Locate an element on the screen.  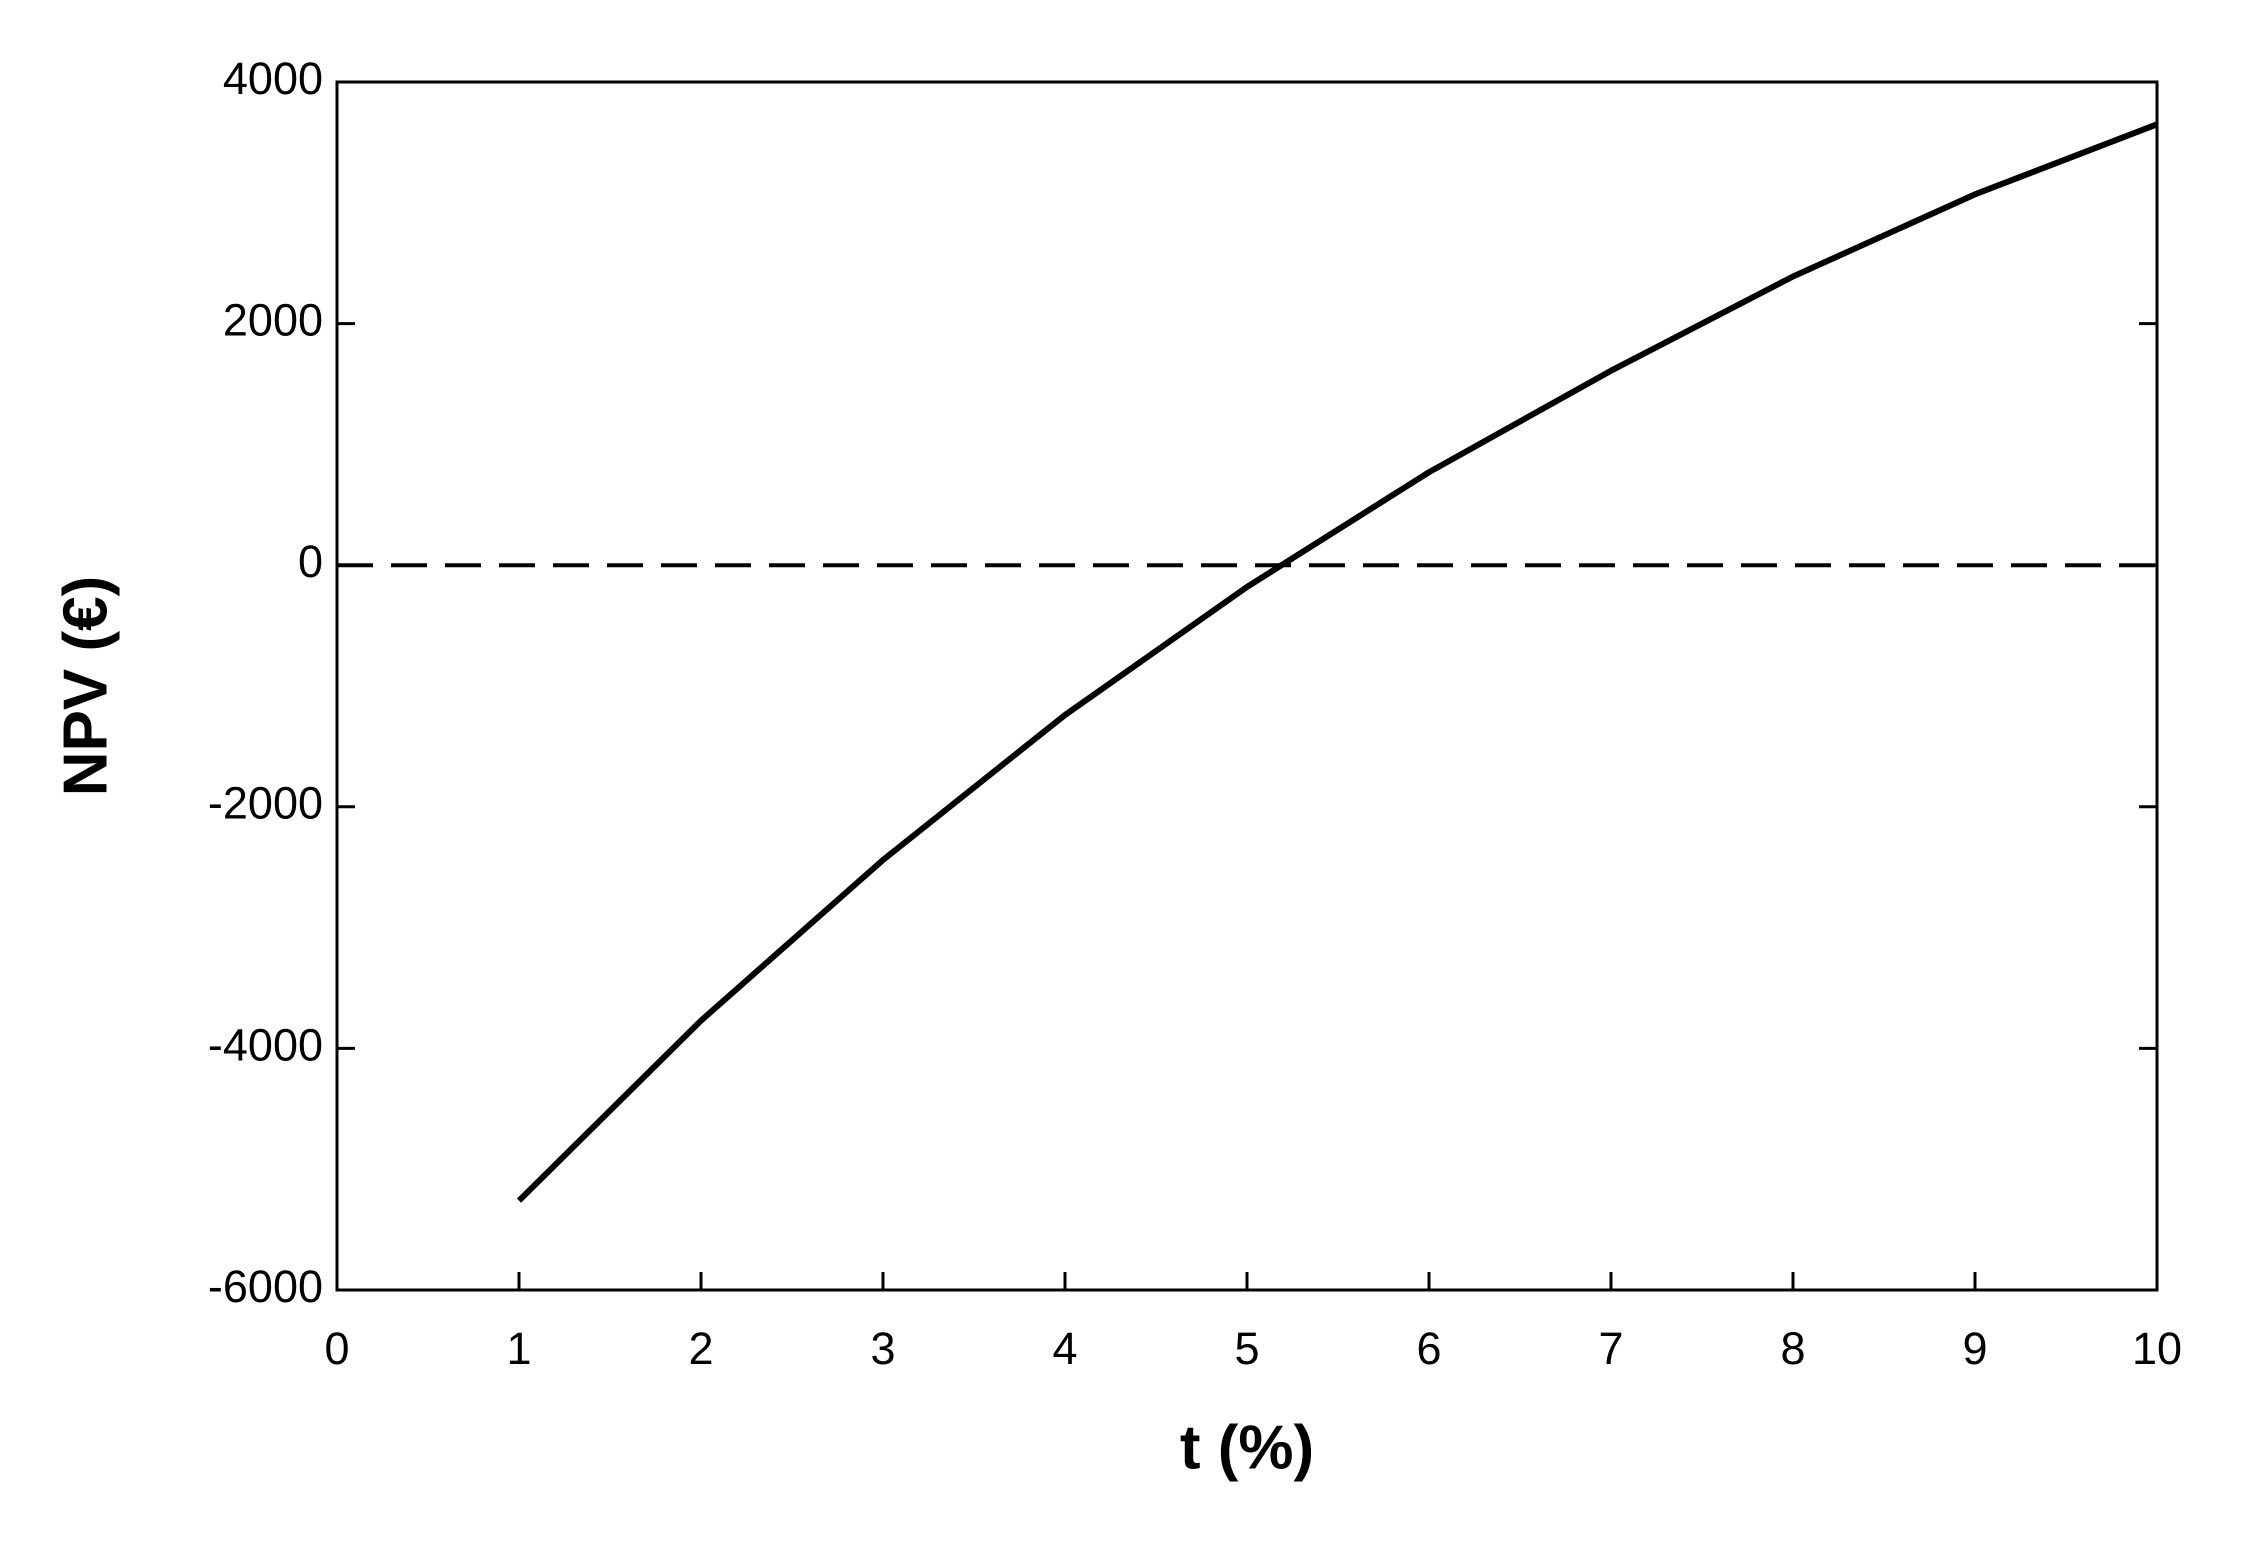
x-tick-label: 7 is located at coordinates (1610, 1348).